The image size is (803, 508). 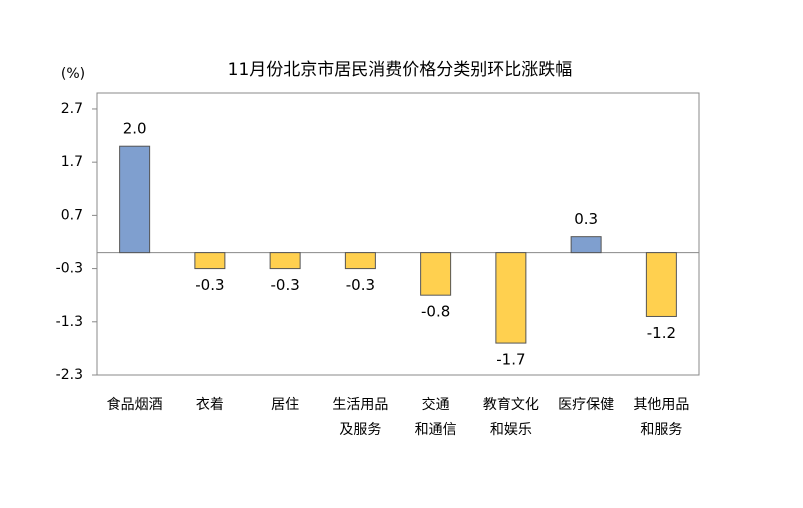 I want to click on x-tick-label: 其他用品, so click(x=661, y=405).